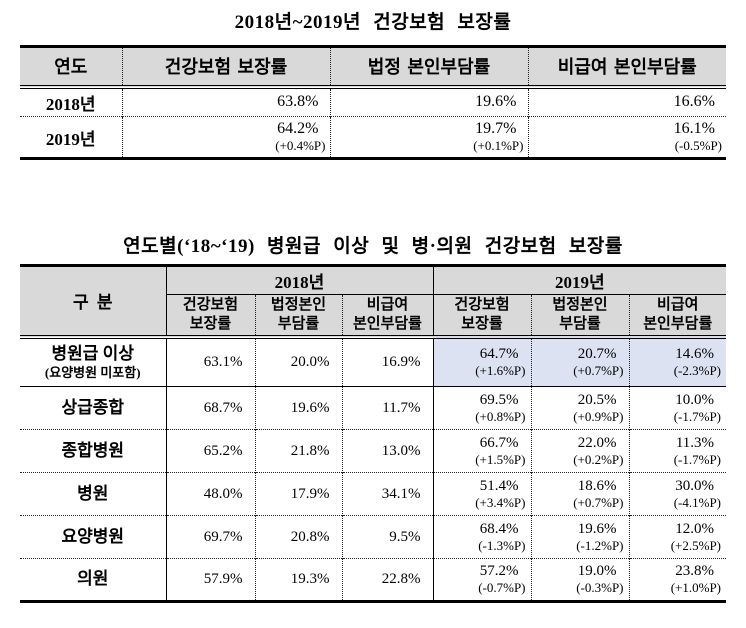  What do you see at coordinates (93, 408) in the screenshot?
I see `row-label: 상급종합` at bounding box center [93, 408].